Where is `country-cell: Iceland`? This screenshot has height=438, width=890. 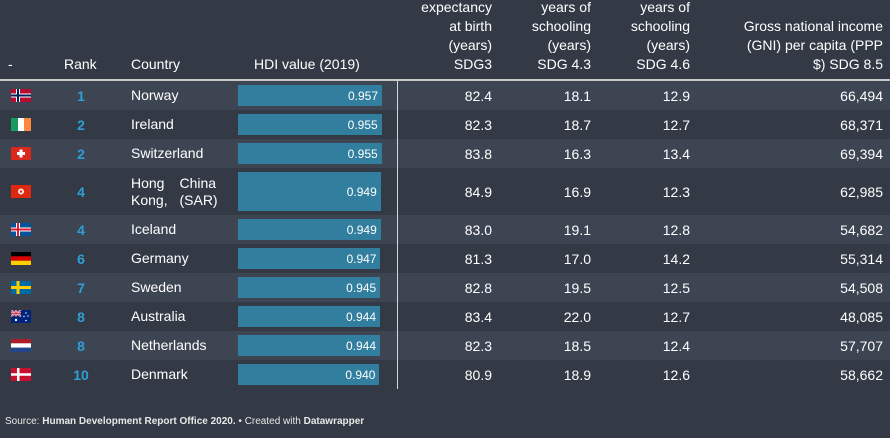 country-cell: Iceland is located at coordinates (154, 229).